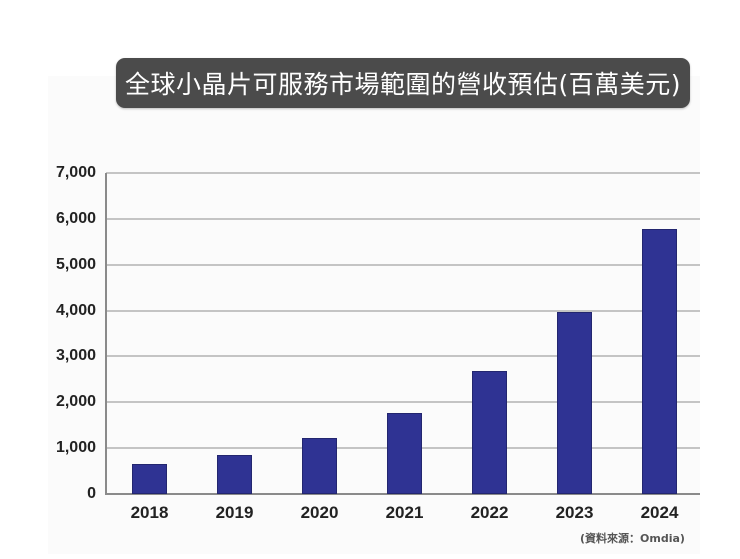 This screenshot has width=740, height=559. What do you see at coordinates (404, 512) in the screenshot?
I see `x-tick-label: 2021` at bounding box center [404, 512].